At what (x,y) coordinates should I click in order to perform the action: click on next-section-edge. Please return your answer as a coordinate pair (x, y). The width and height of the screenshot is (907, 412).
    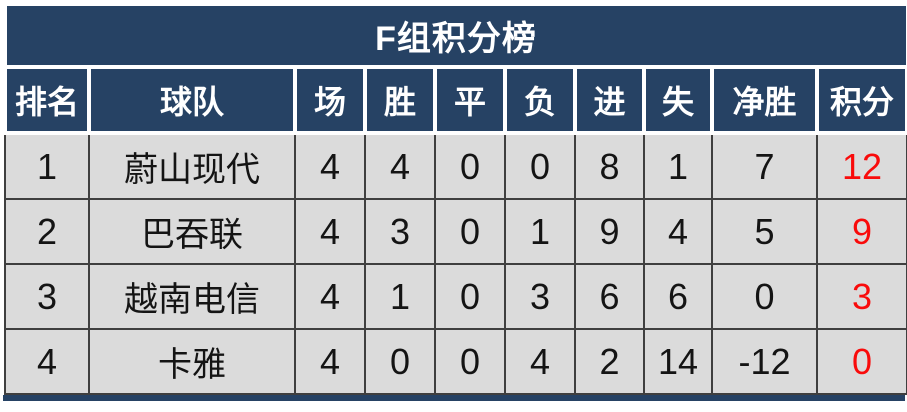
    Looking at the image, I should click on (454, 398).